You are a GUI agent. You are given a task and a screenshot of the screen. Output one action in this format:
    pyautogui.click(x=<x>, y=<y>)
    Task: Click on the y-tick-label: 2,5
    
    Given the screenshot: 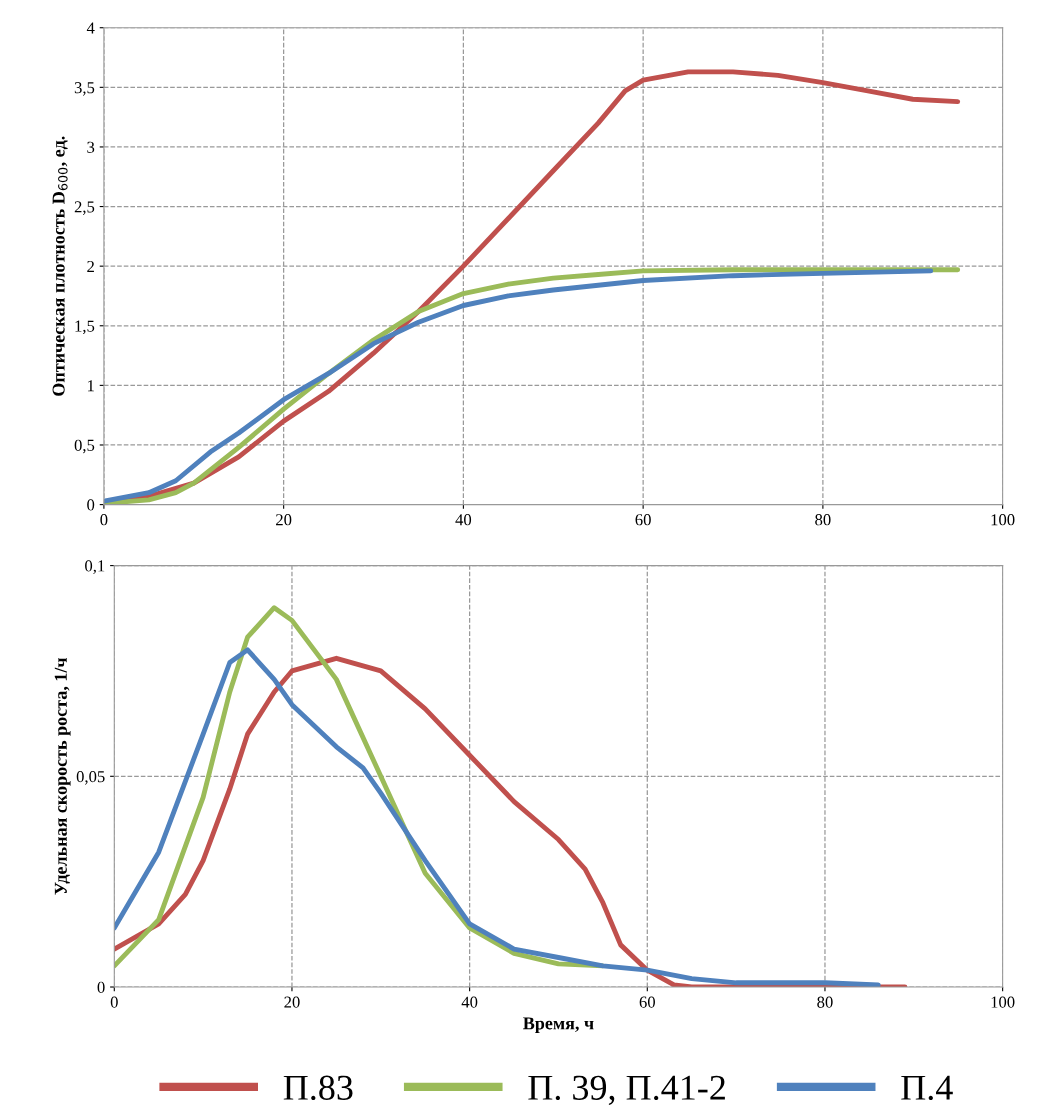 What is the action you would take?
    pyautogui.click(x=84, y=208)
    